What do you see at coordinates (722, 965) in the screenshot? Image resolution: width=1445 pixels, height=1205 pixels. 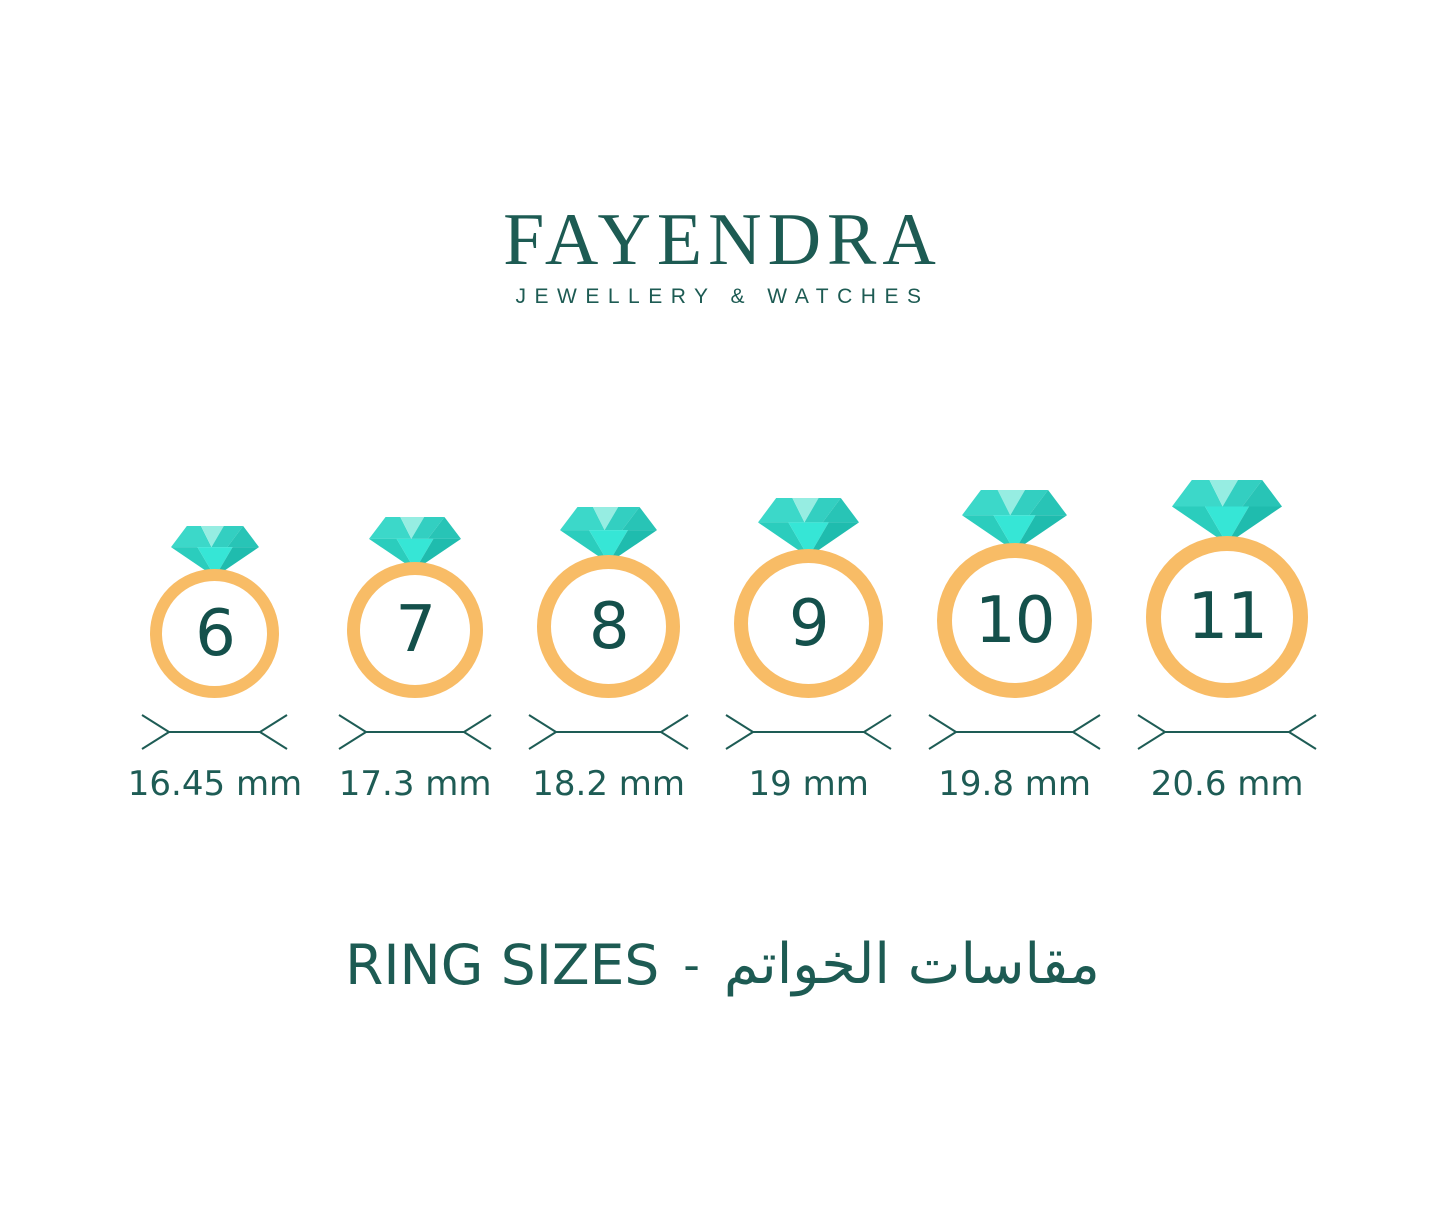 I see `chart-title: RING SIZES - مقاسات الخواتم` at bounding box center [722, 965].